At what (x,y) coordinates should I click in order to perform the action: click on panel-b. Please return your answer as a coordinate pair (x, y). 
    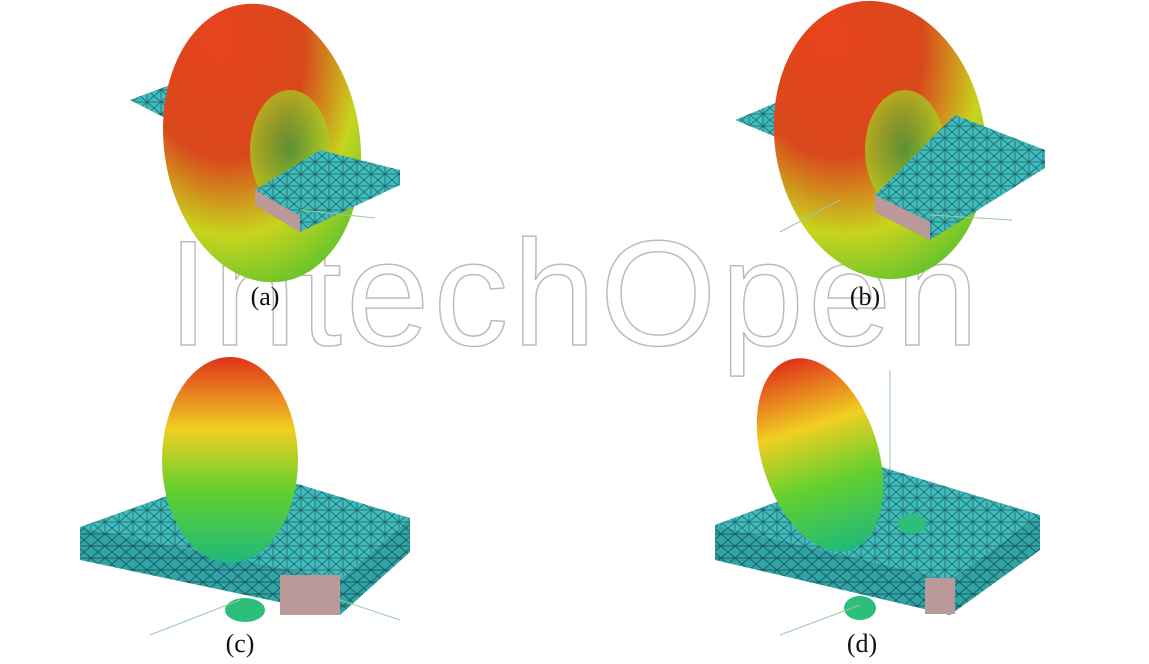
    Looking at the image, I should click on (890, 140).